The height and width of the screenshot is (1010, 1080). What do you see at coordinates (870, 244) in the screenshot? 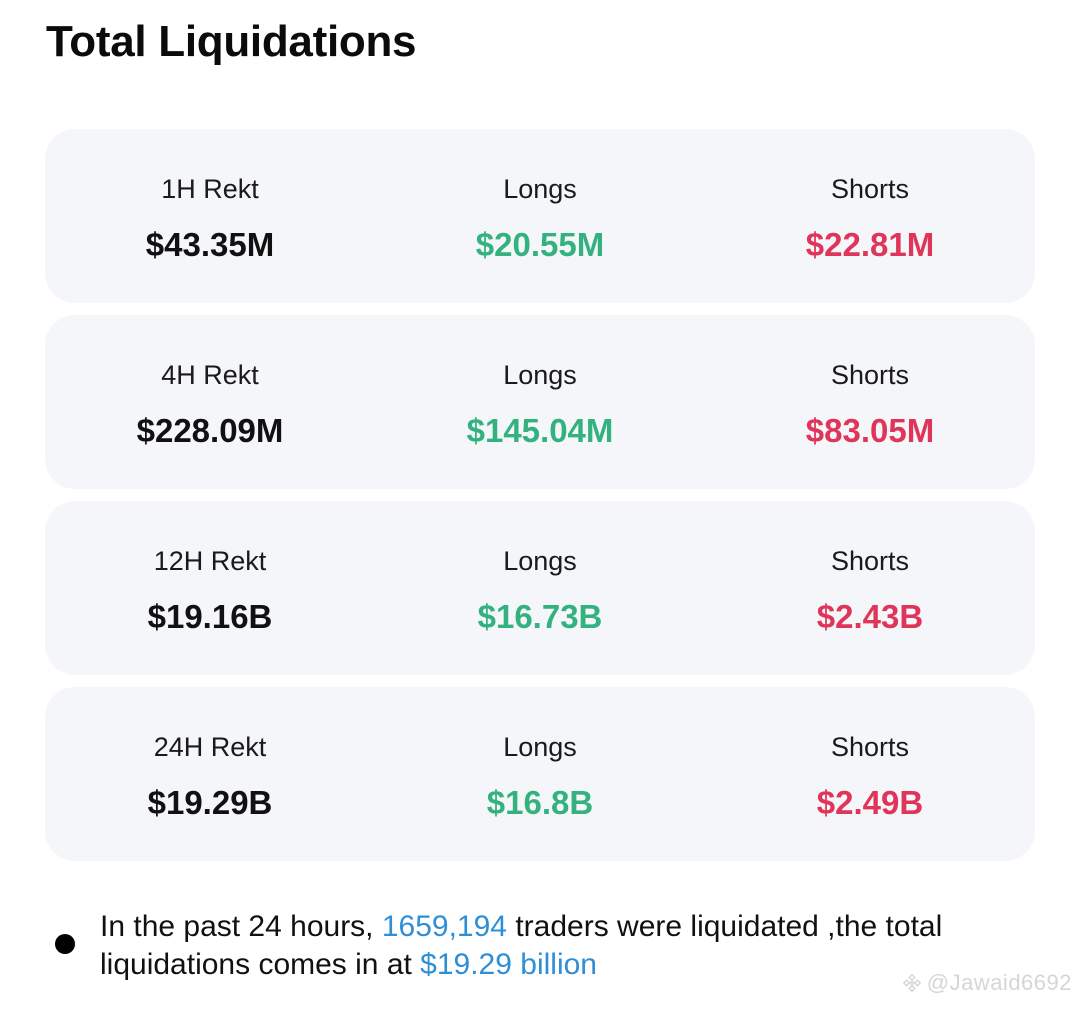
I see `shorts-value: $22.81M` at bounding box center [870, 244].